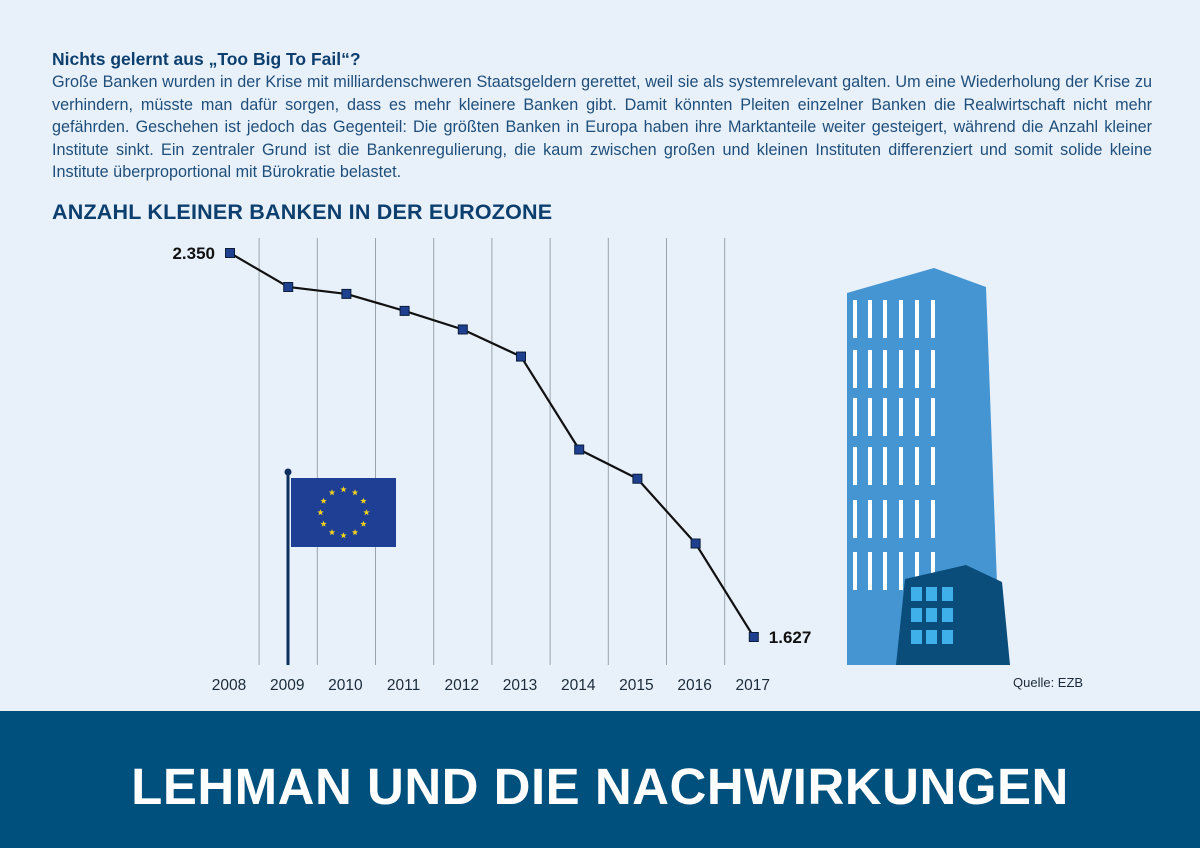  What do you see at coordinates (287, 685) in the screenshot?
I see `x-tick-label: 2009` at bounding box center [287, 685].